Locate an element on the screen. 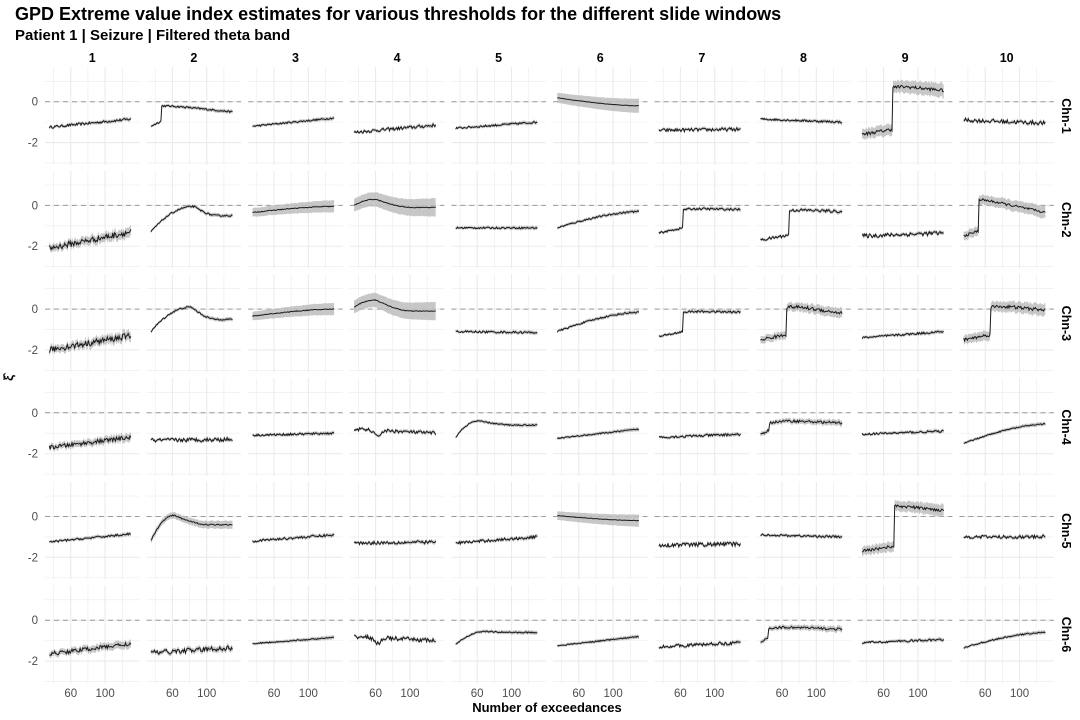  strip-label-col-5: 5 is located at coordinates (498, 58).